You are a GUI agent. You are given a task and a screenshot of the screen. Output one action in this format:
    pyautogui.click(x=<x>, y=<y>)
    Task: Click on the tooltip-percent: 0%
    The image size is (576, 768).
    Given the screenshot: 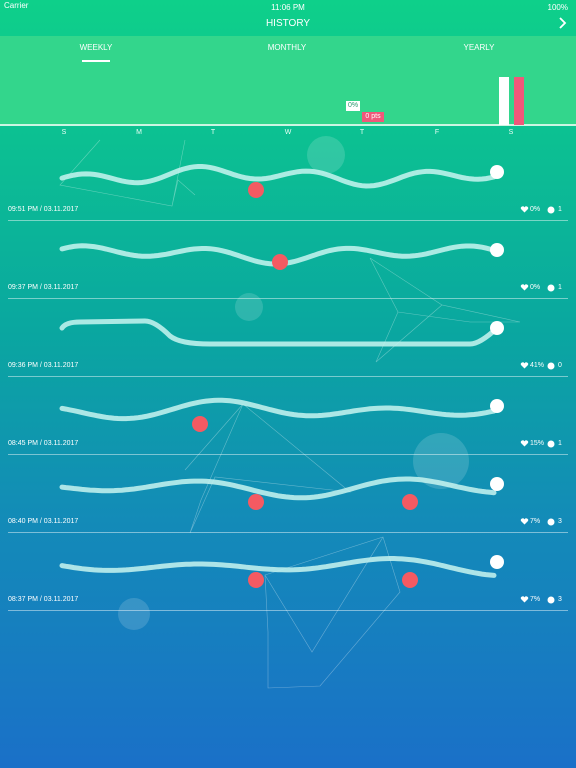 What is the action you would take?
    pyautogui.click(x=353, y=105)
    